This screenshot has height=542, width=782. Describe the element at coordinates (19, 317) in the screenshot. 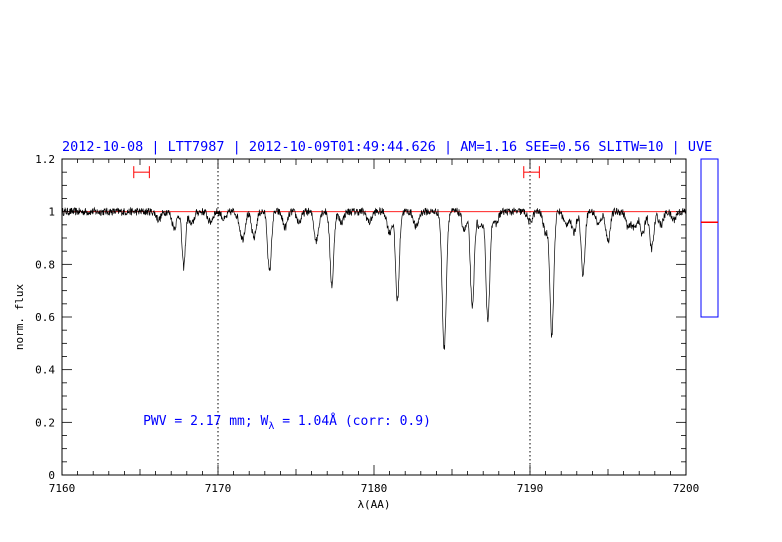

I see `y-axis-label: norm. flux` at that location.